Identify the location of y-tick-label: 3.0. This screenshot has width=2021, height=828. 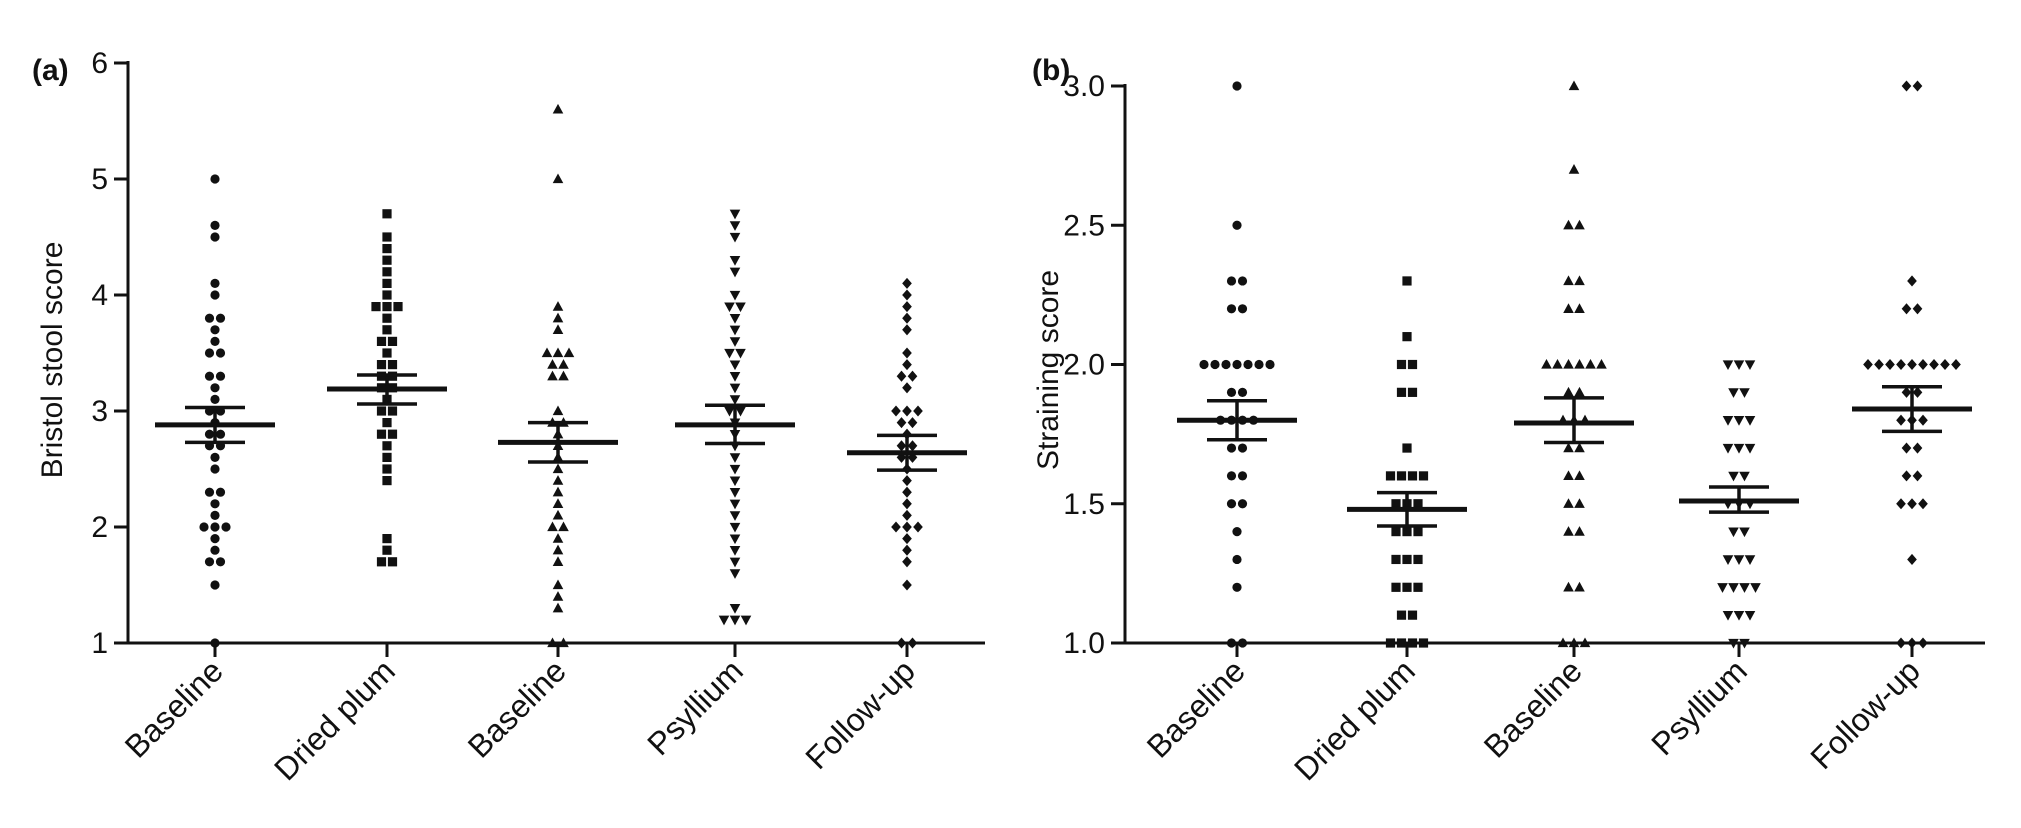
(1084, 86).